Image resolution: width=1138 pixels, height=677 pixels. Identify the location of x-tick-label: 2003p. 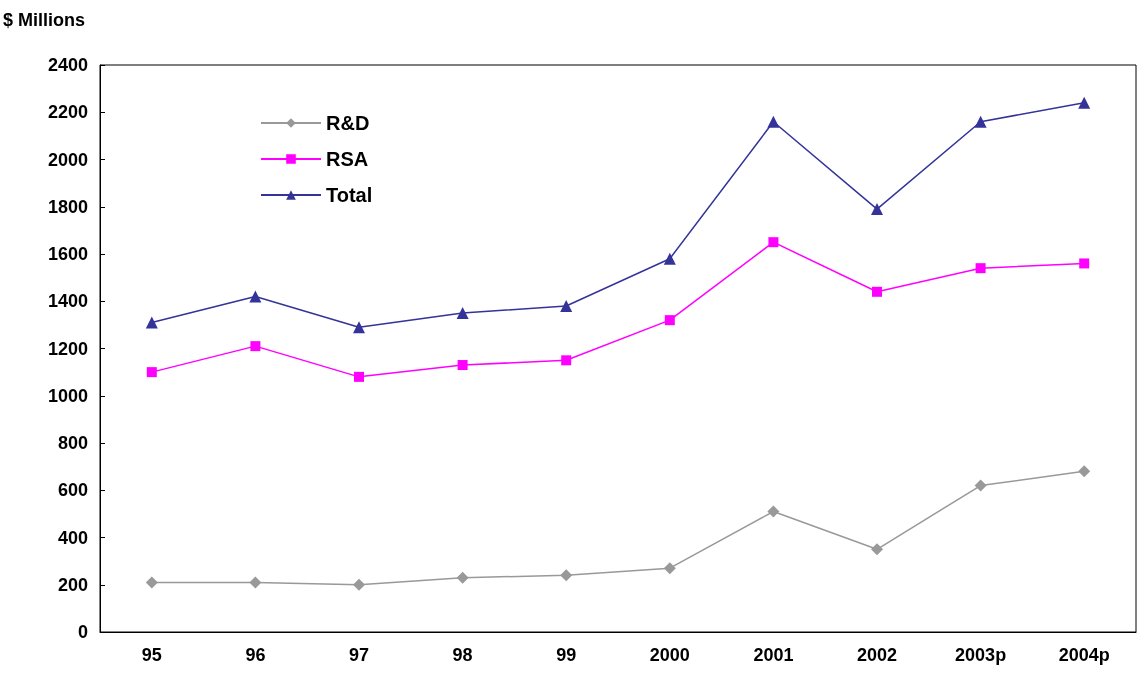
(981, 655).